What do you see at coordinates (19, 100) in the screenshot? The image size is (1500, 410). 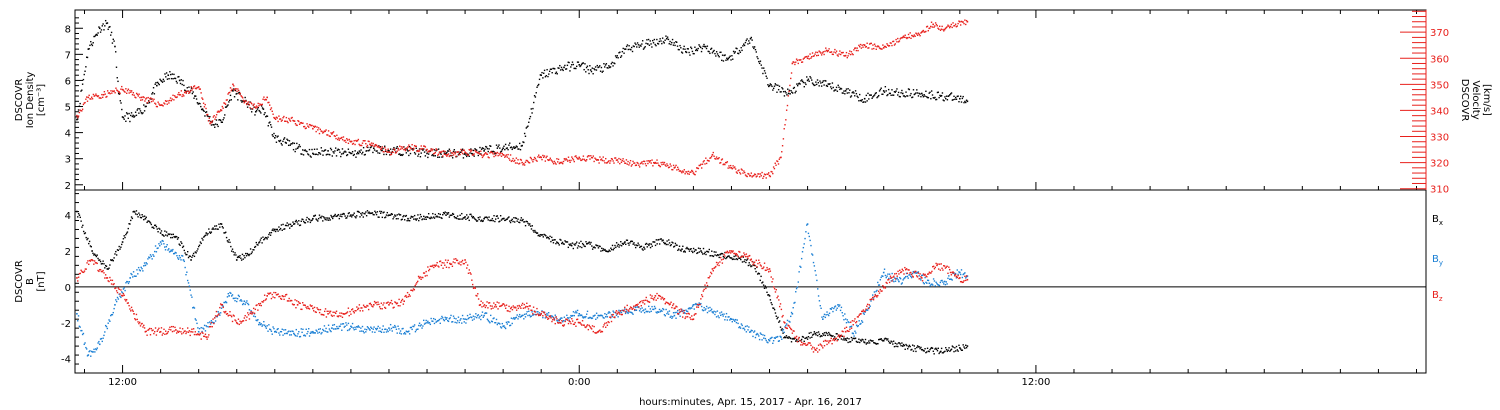 I see `top-left-ylabel: DSCOVR` at bounding box center [19, 100].